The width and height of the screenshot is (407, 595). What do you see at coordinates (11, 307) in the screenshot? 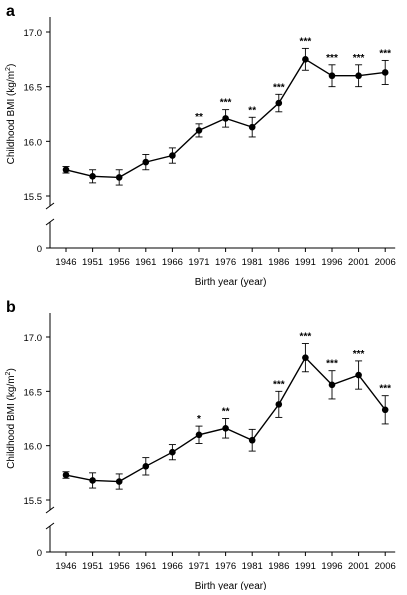
I see `panel-label: b` at bounding box center [11, 307].